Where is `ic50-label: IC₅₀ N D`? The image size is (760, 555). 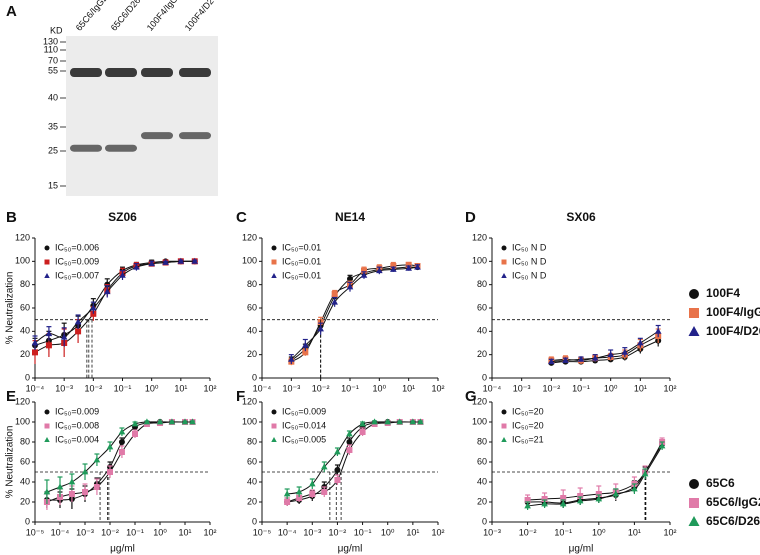
ic50-label: IC₅₀ N D is located at coordinates (529, 275).